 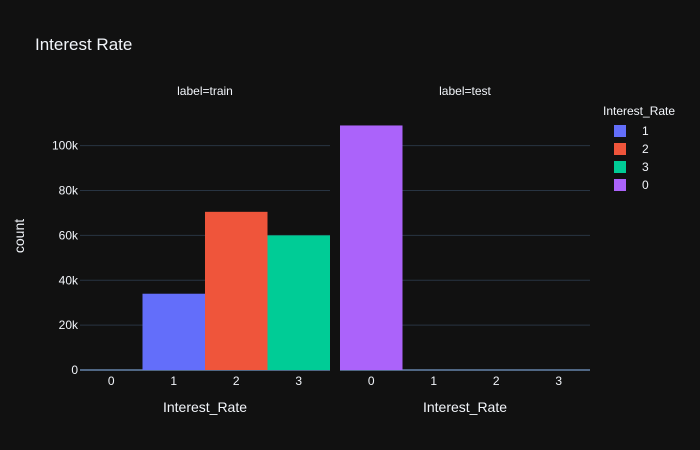 I want to click on y-tick-label: 20k, so click(x=69, y=325).